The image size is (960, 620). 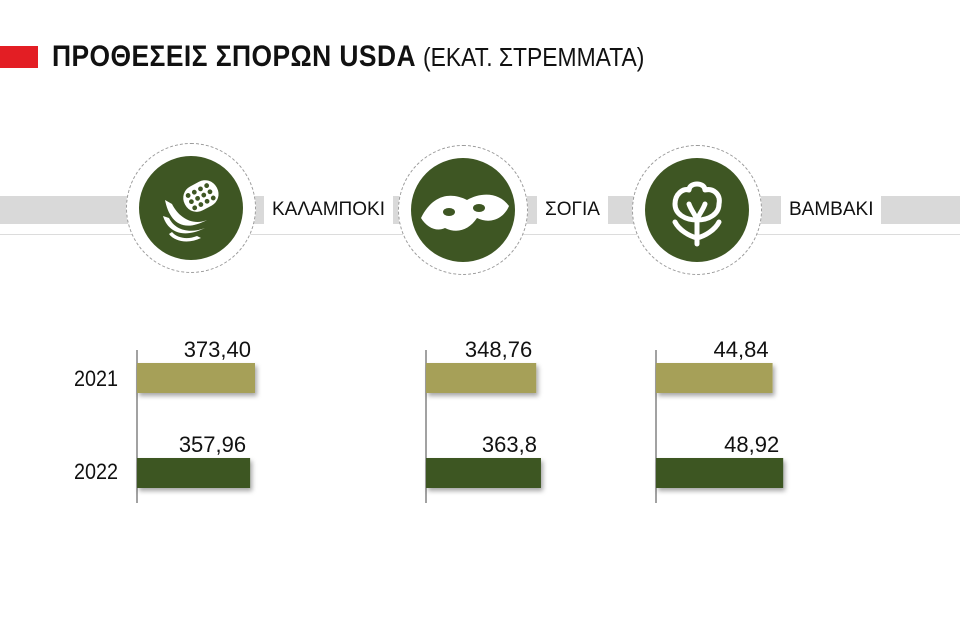 I want to click on data-label-corn-2022: 357,96, so click(x=212, y=444).